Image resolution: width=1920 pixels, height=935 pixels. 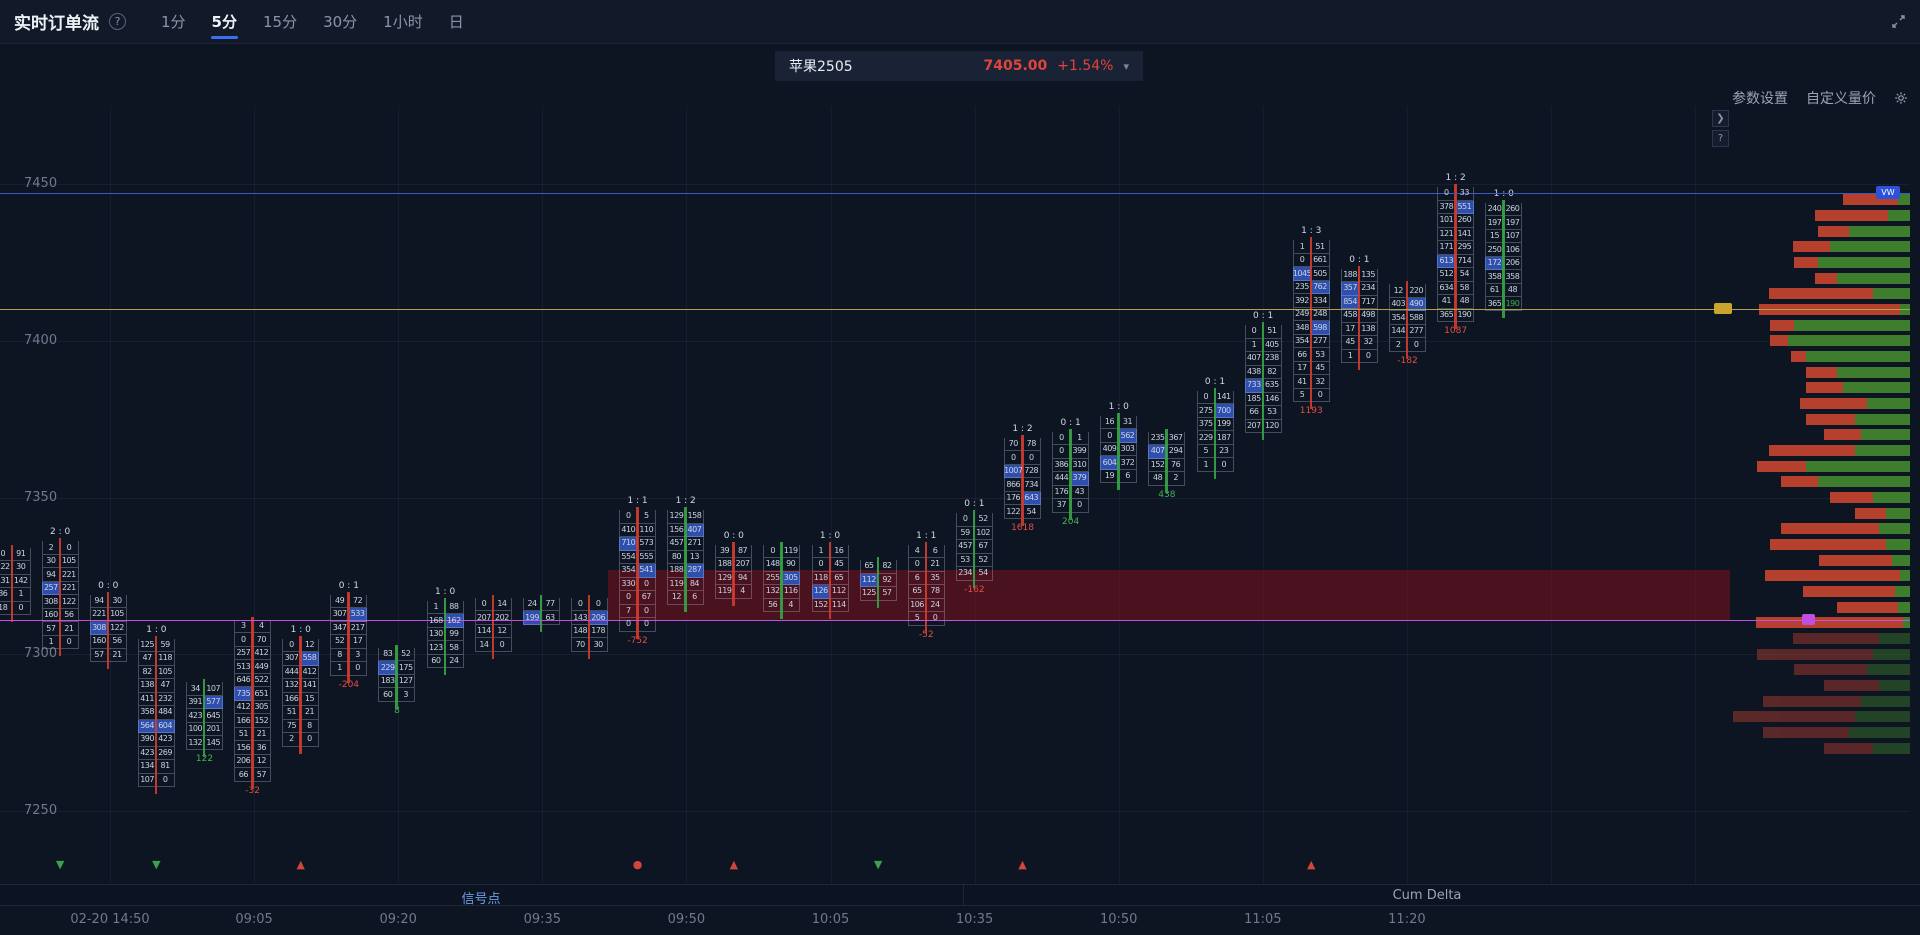 What do you see at coordinates (1128, 463) in the screenshot?
I see `ask-cell: 372` at bounding box center [1128, 463].